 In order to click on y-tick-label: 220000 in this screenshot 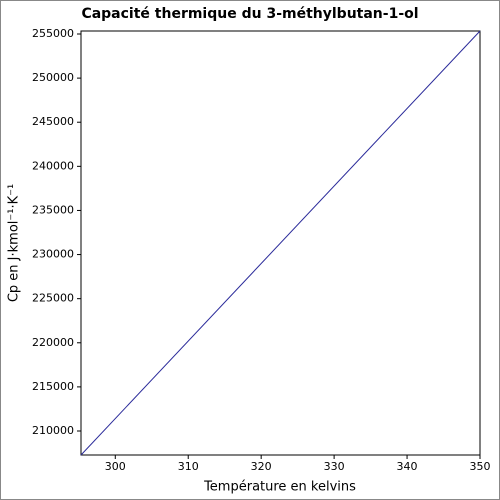, I will do `click(53, 342)`.